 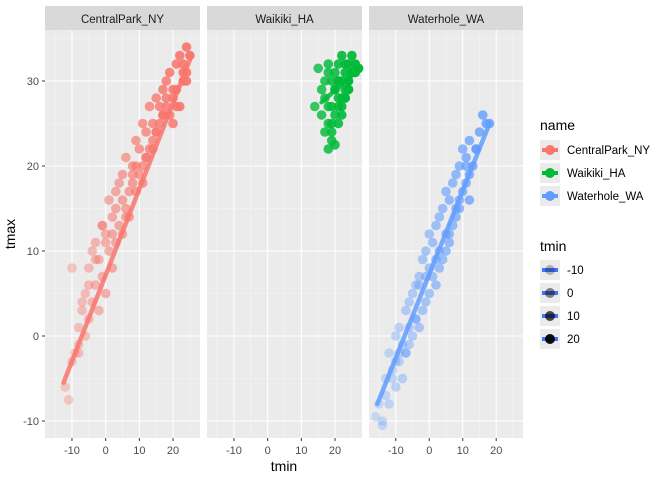 What do you see at coordinates (33, 252) in the screenshot?
I see `y-tick-label: 10` at bounding box center [33, 252].